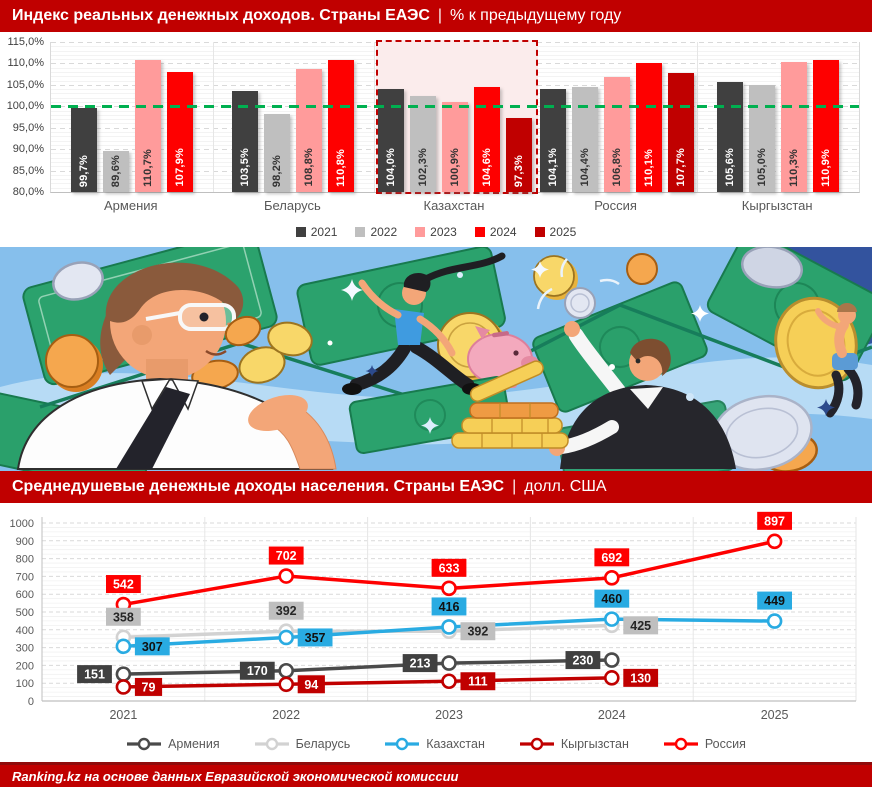 This screenshot has width=872, height=787. I want to click on x-axis-category-label: Казахстан, so click(454, 205).